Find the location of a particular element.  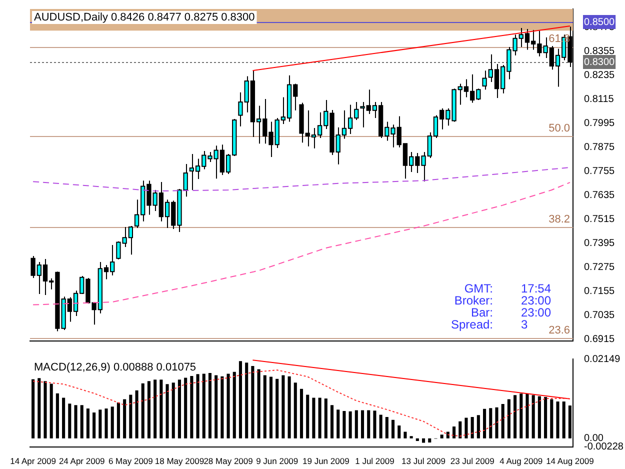

annotation: 23.6 is located at coordinates (559, 330).